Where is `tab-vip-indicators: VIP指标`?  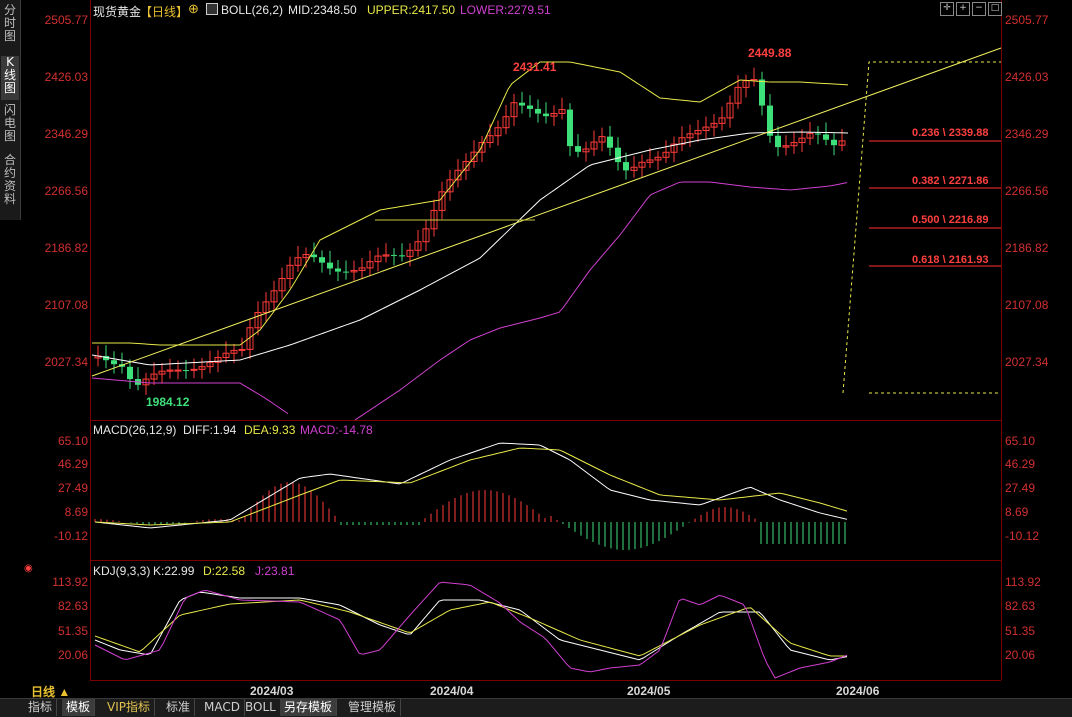 tab-vip-indicators: VIP指标 is located at coordinates (129, 707).